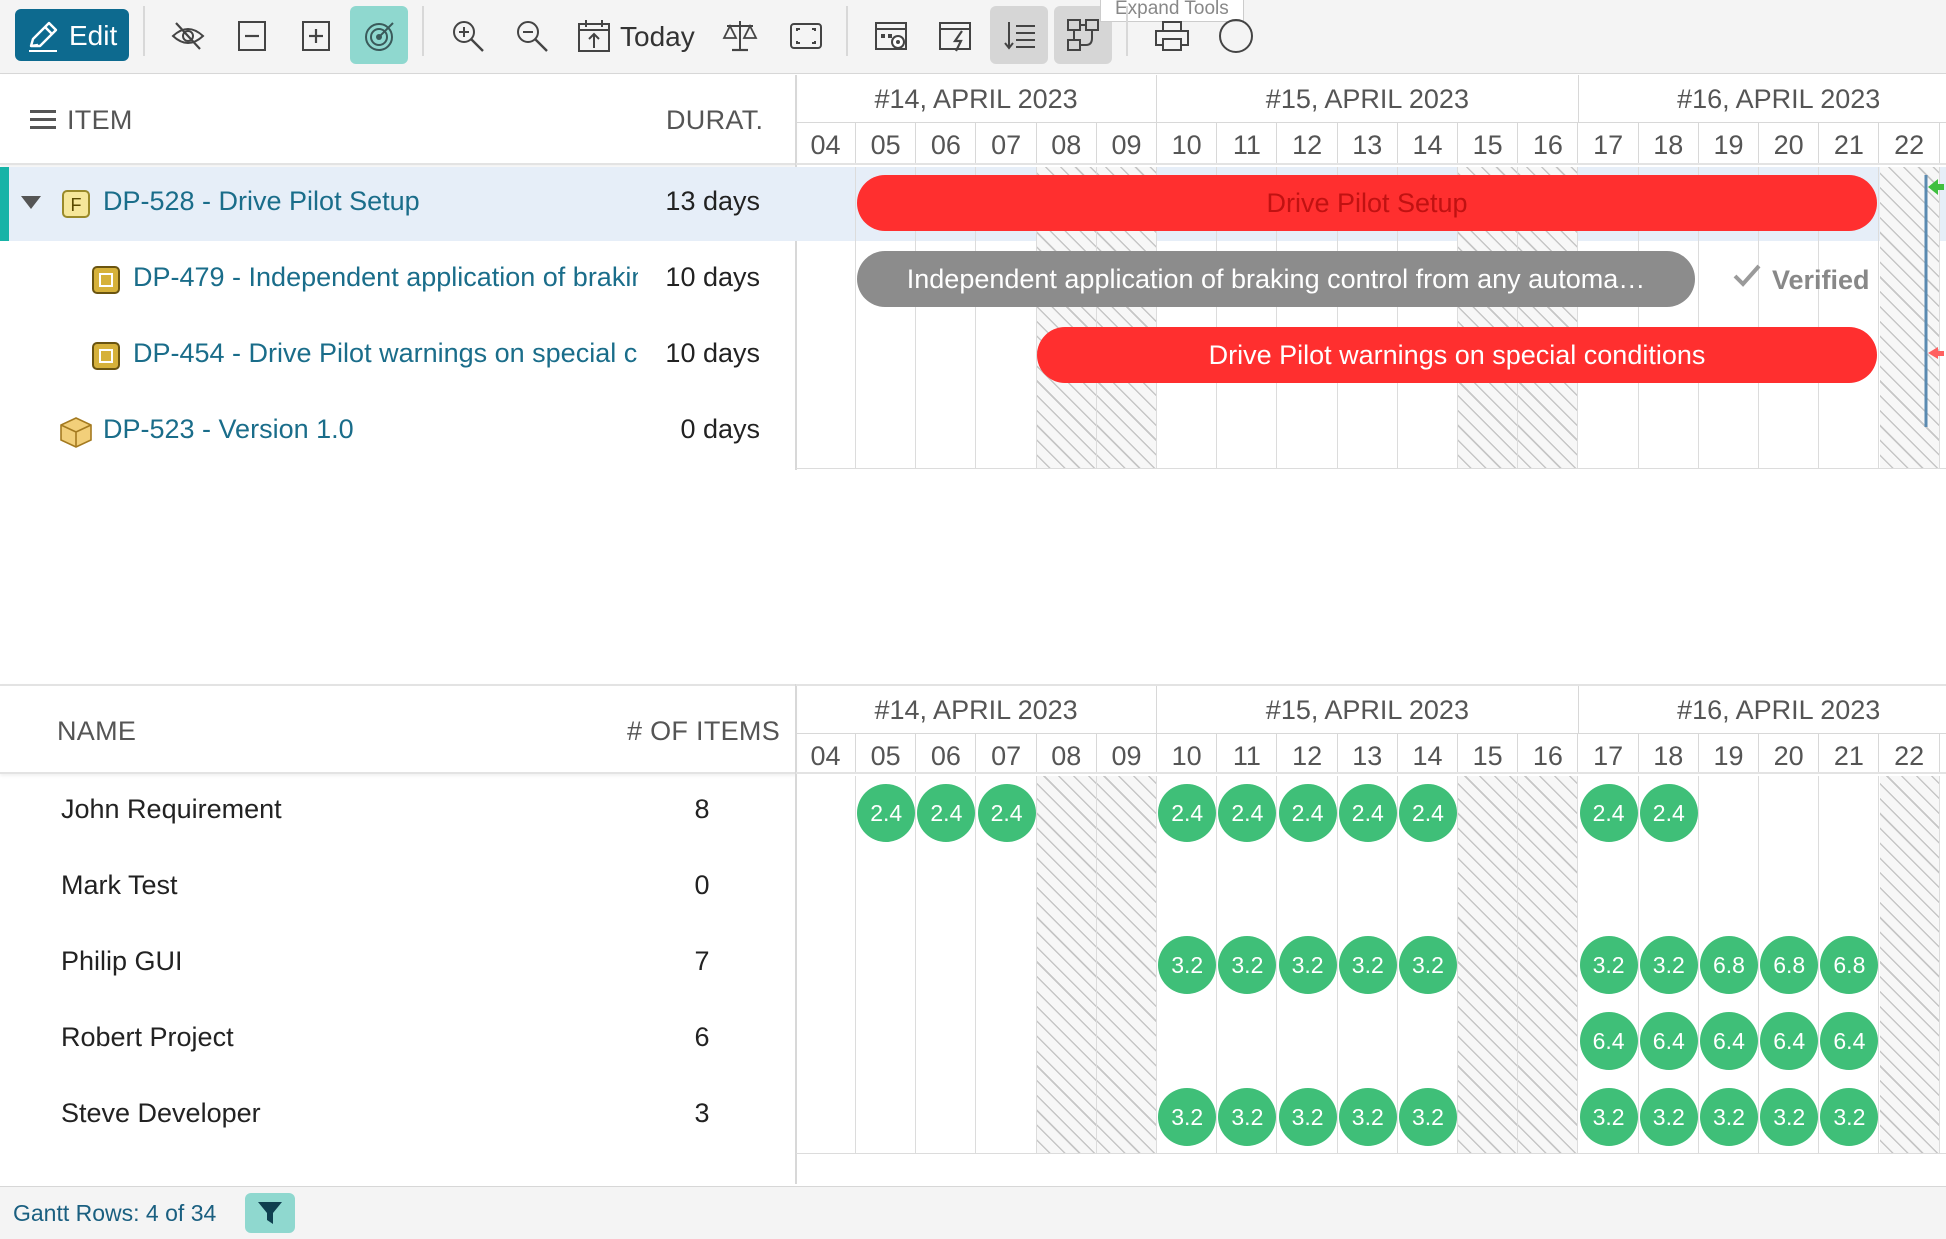 This screenshot has height=1239, width=1946. I want to click on resource-week-label: #14, APRIL 2023, so click(977, 710).